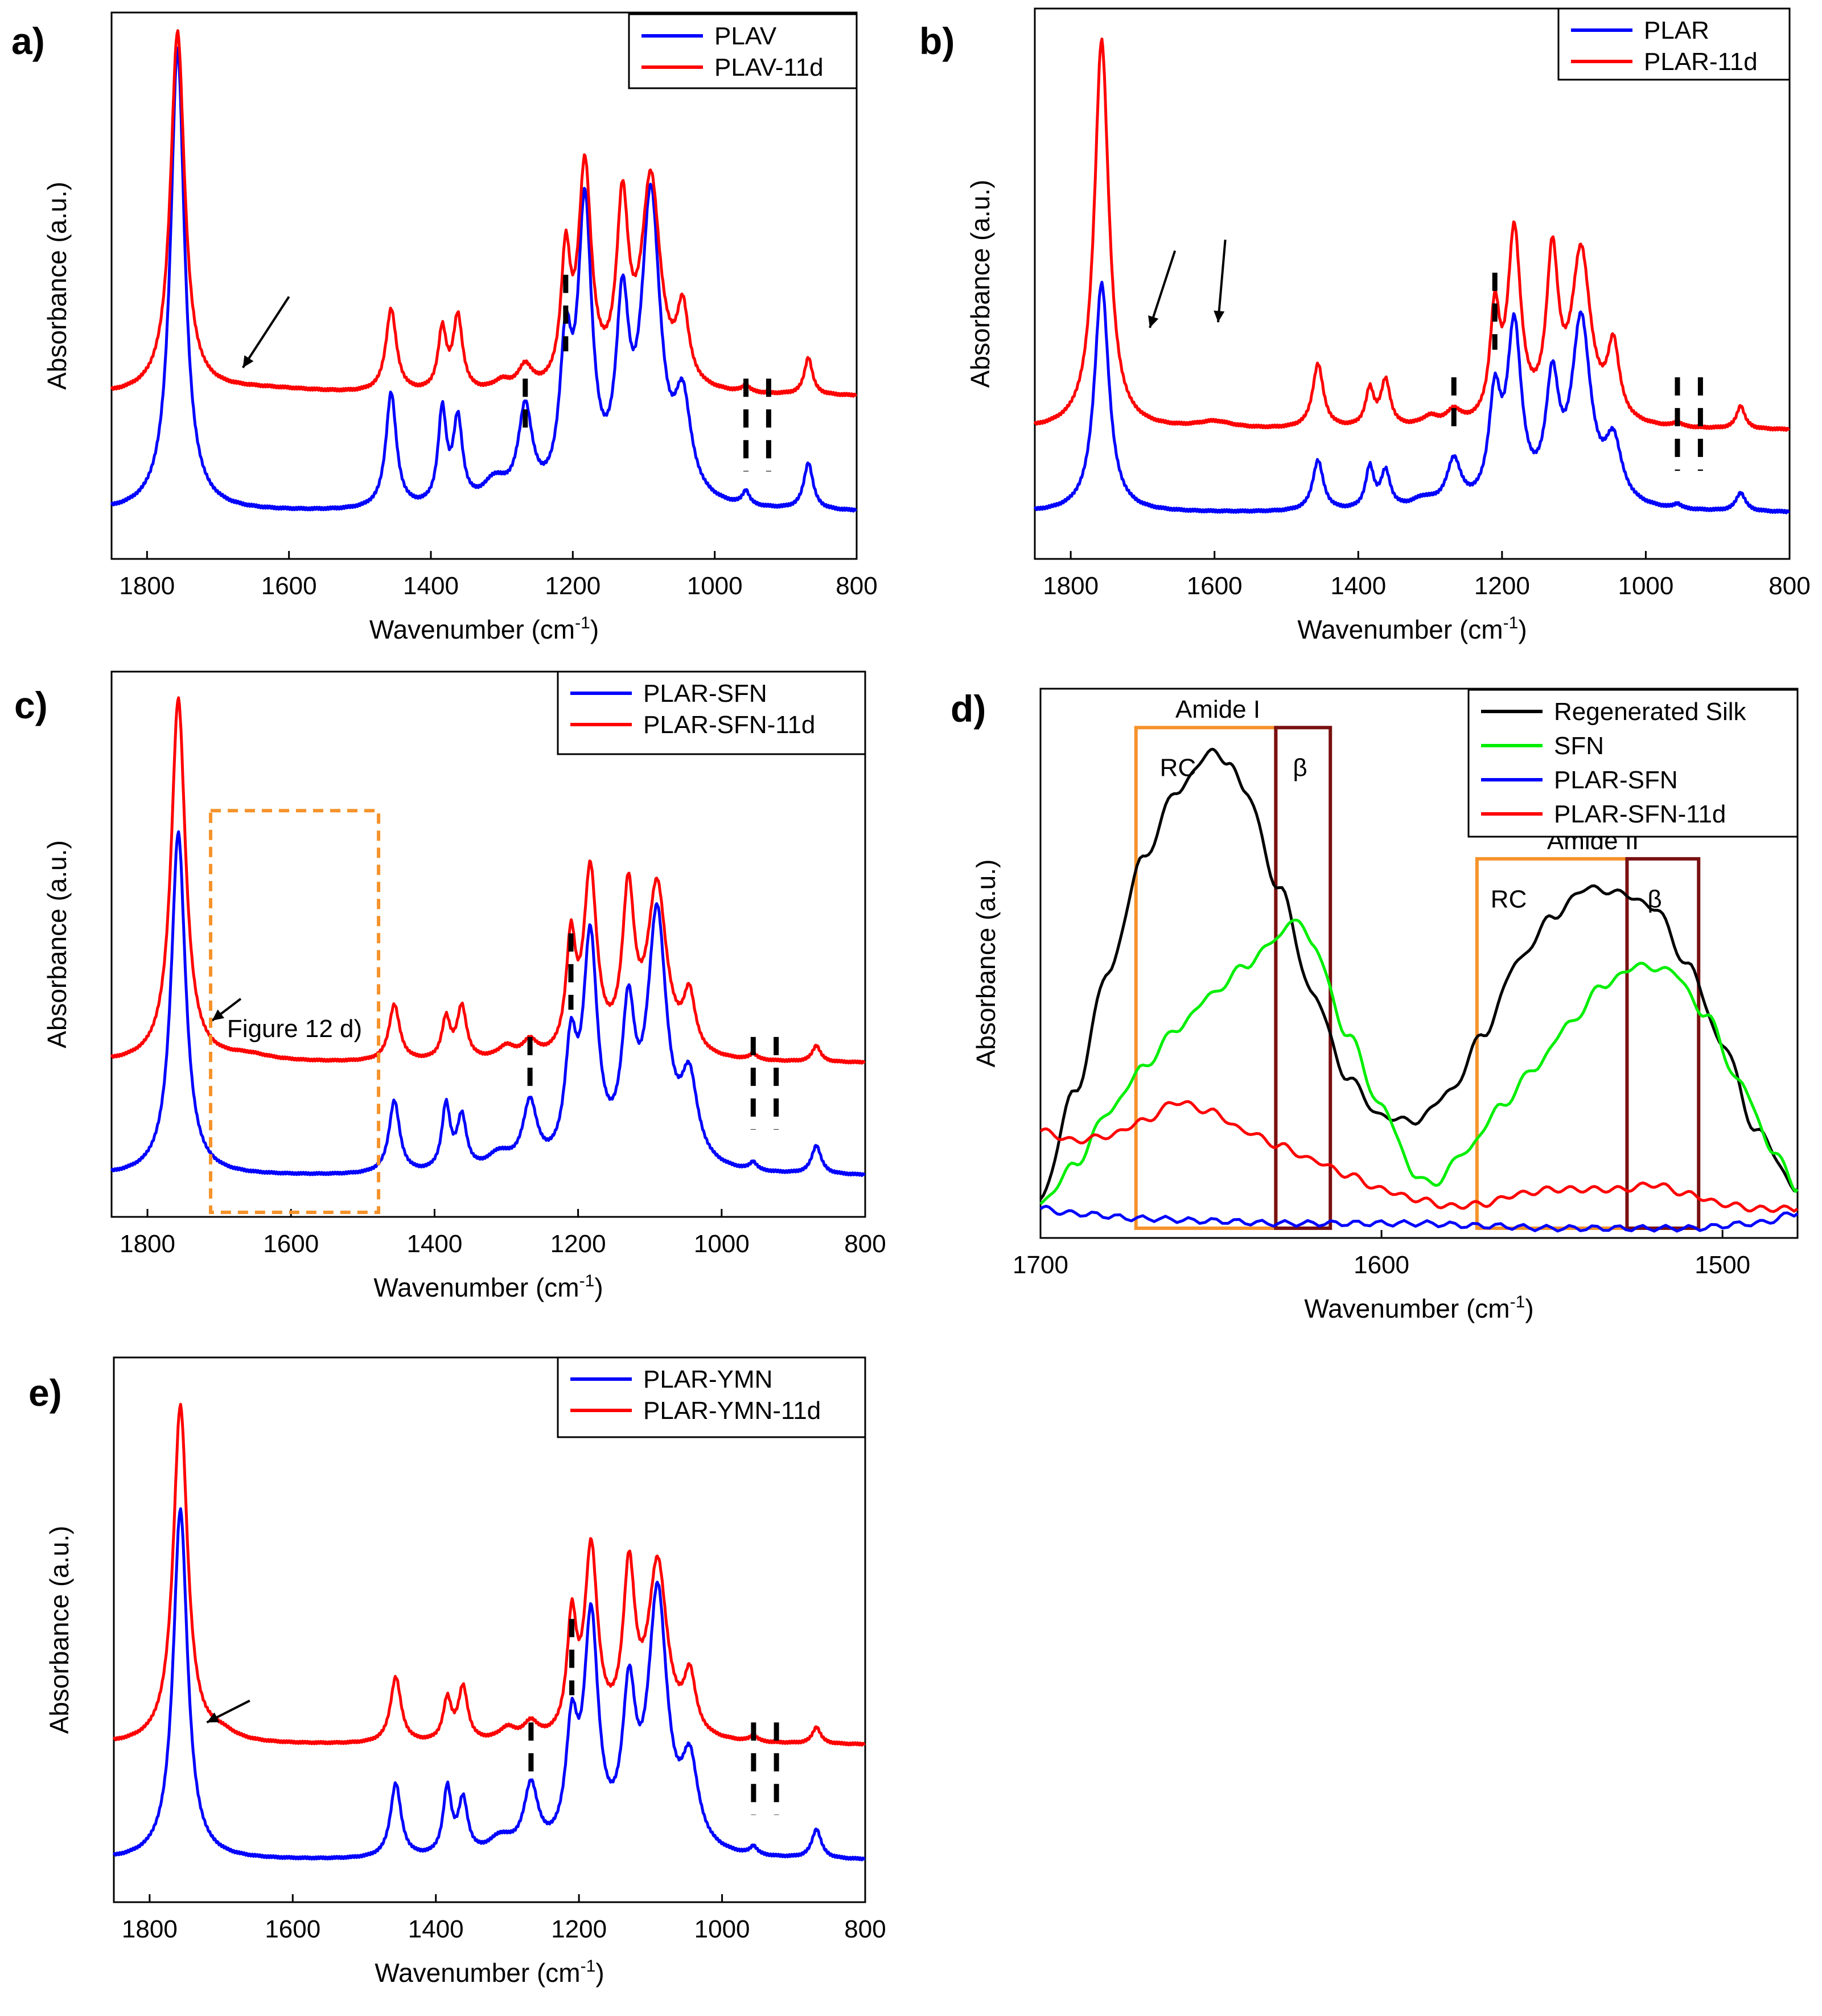 This screenshot has width=1822, height=2016. Describe the element at coordinates (1206, 978) in the screenshot. I see `rc-box-amide1` at that location.